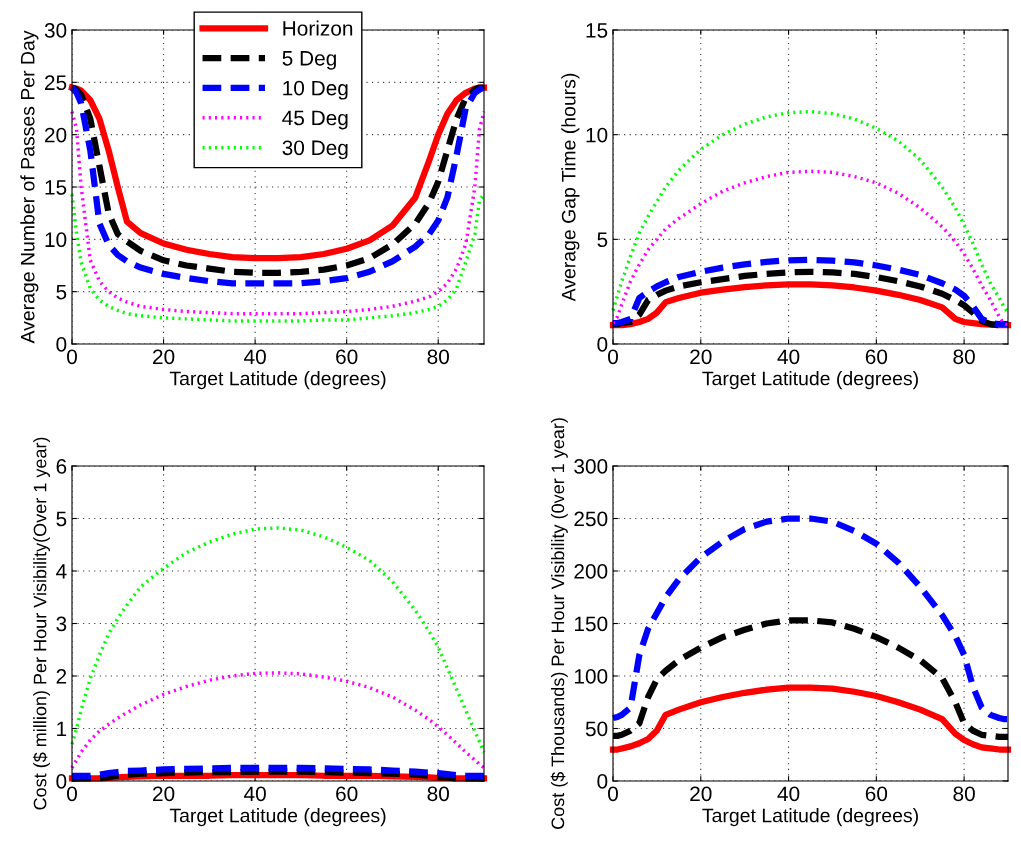 The width and height of the screenshot is (1021, 867). Describe the element at coordinates (570, 187) in the screenshot. I see `y-axis-title: Average Gap Time (hours)` at that location.